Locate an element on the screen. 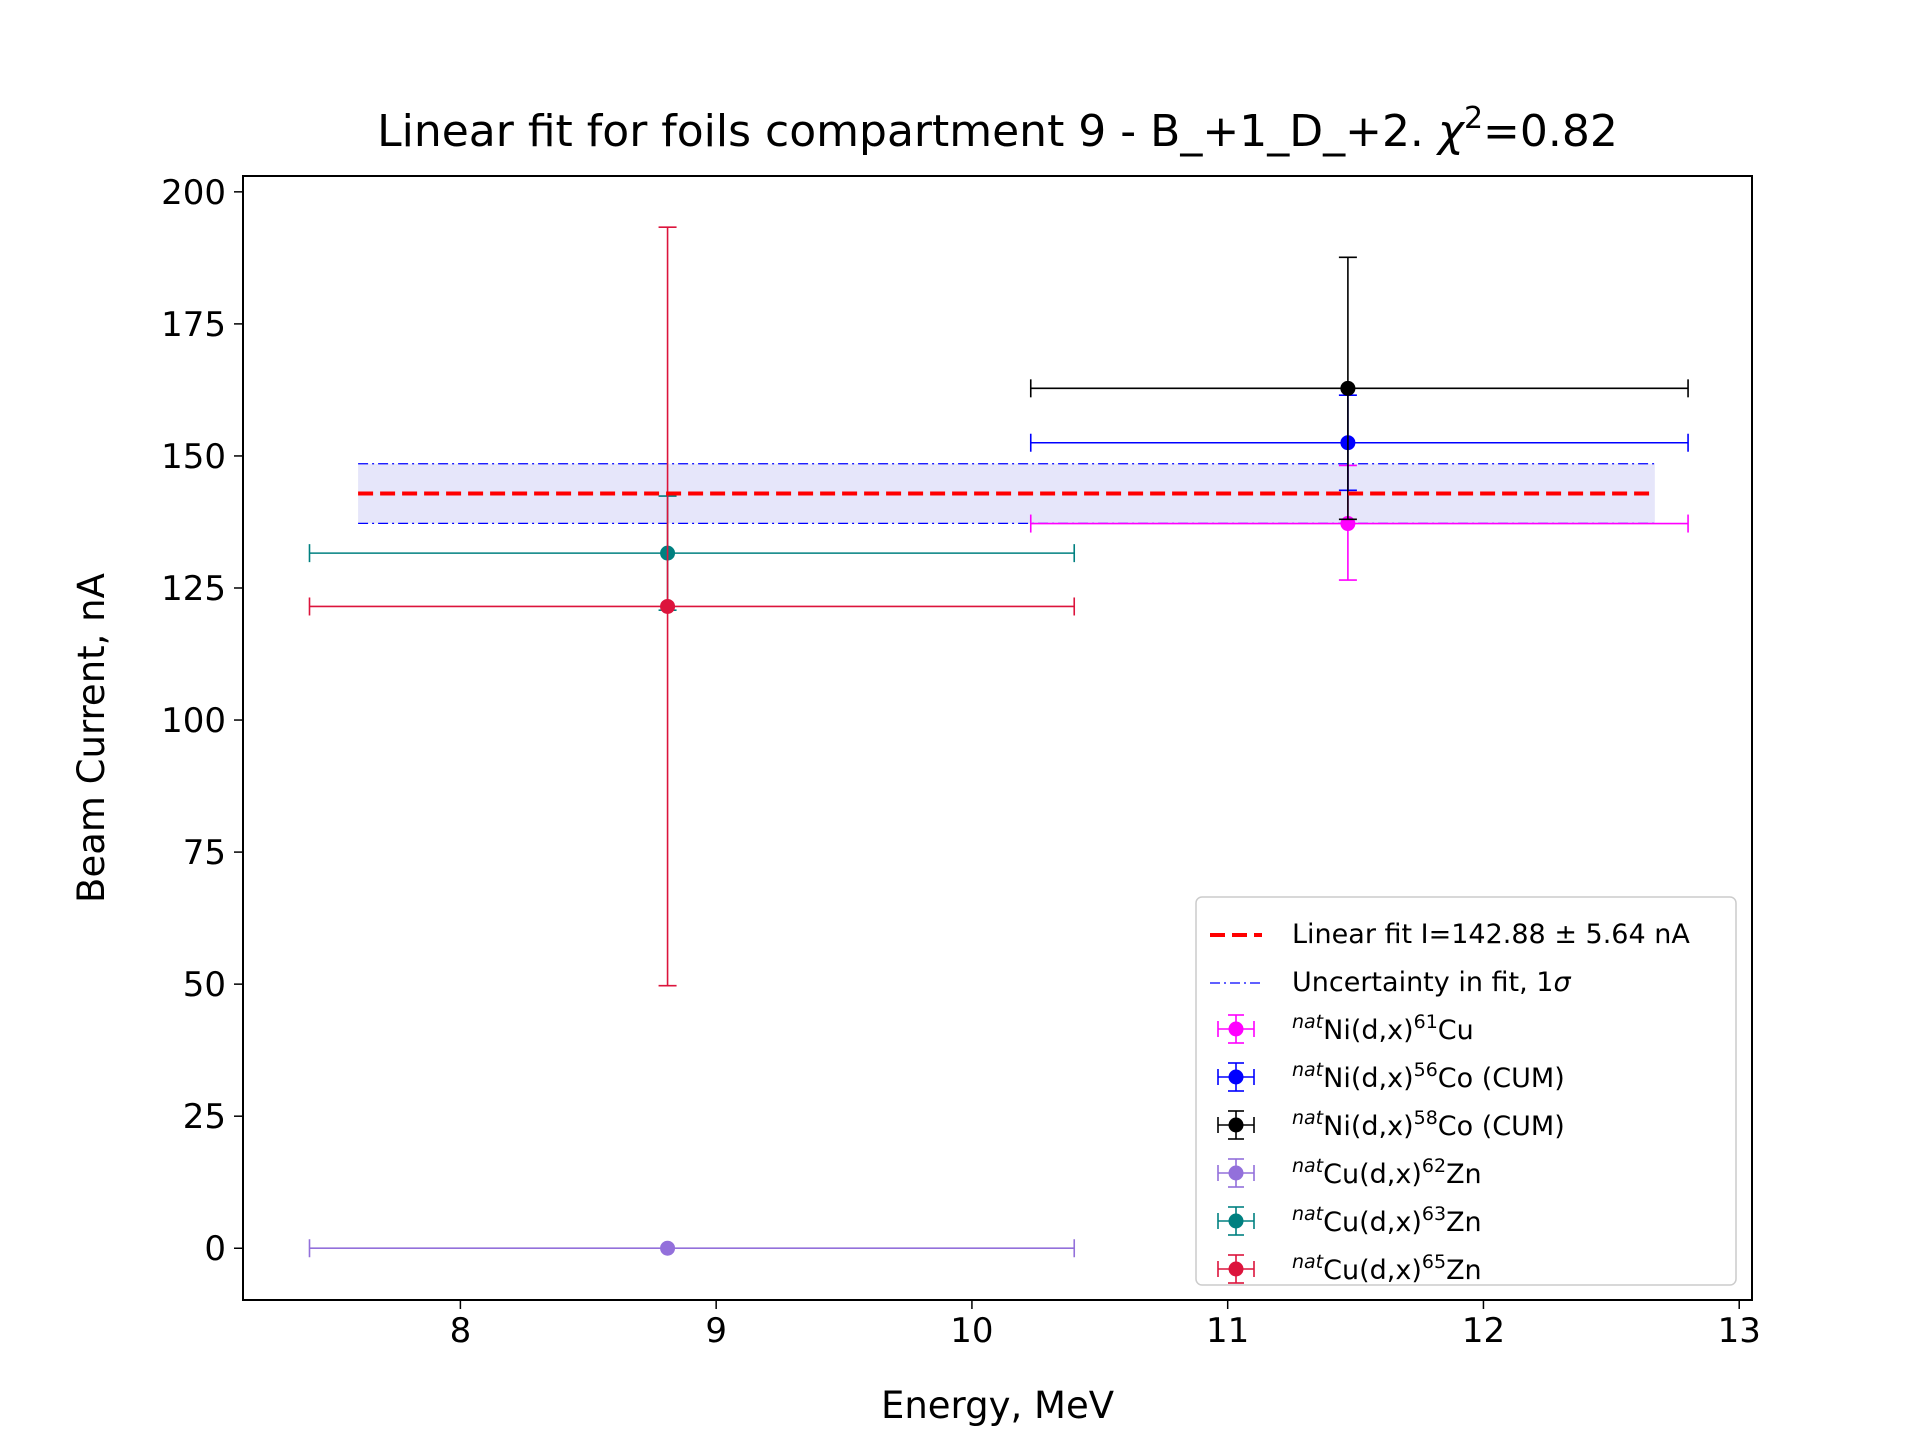 This screenshot has width=1920, height=1444. legend-series-5: natCu(d,x)65Zn is located at coordinates (1349, 1268).